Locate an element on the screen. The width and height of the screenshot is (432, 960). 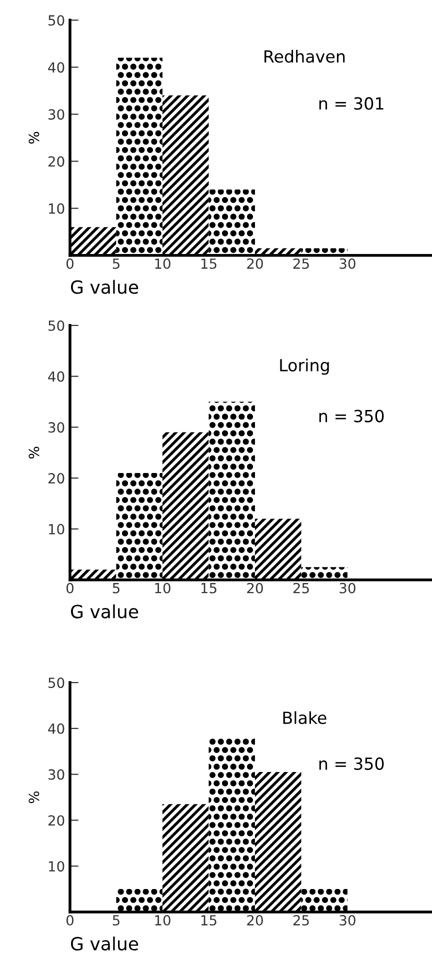
annotation: n = 301 is located at coordinates (351, 103).